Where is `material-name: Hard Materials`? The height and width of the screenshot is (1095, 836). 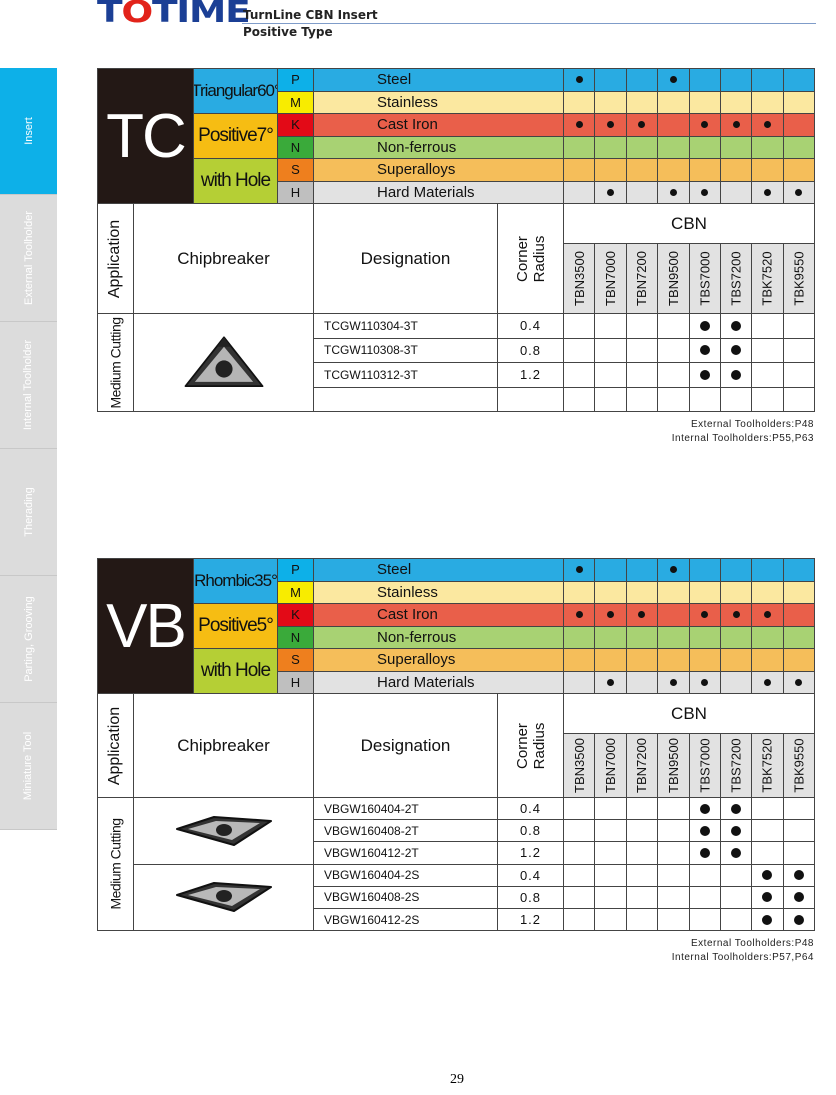 material-name: Hard Materials is located at coordinates (438, 682).